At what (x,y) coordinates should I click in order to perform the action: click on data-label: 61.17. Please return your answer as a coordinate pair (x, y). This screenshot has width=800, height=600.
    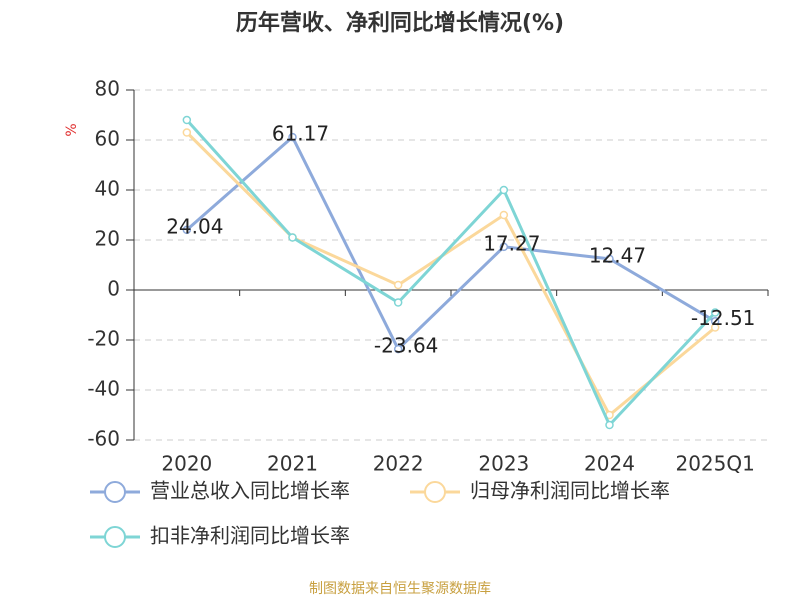
    Looking at the image, I should click on (300, 134).